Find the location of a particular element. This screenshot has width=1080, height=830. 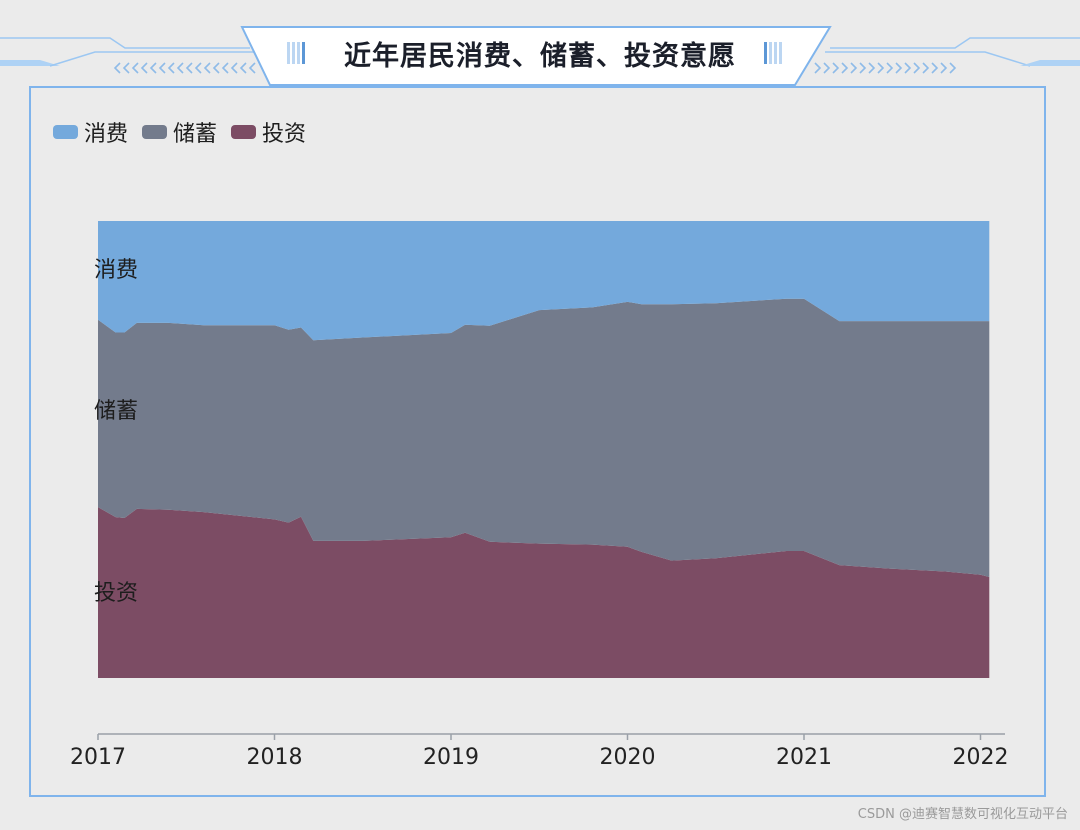

legend-swatch-investment is located at coordinates (244, 132).